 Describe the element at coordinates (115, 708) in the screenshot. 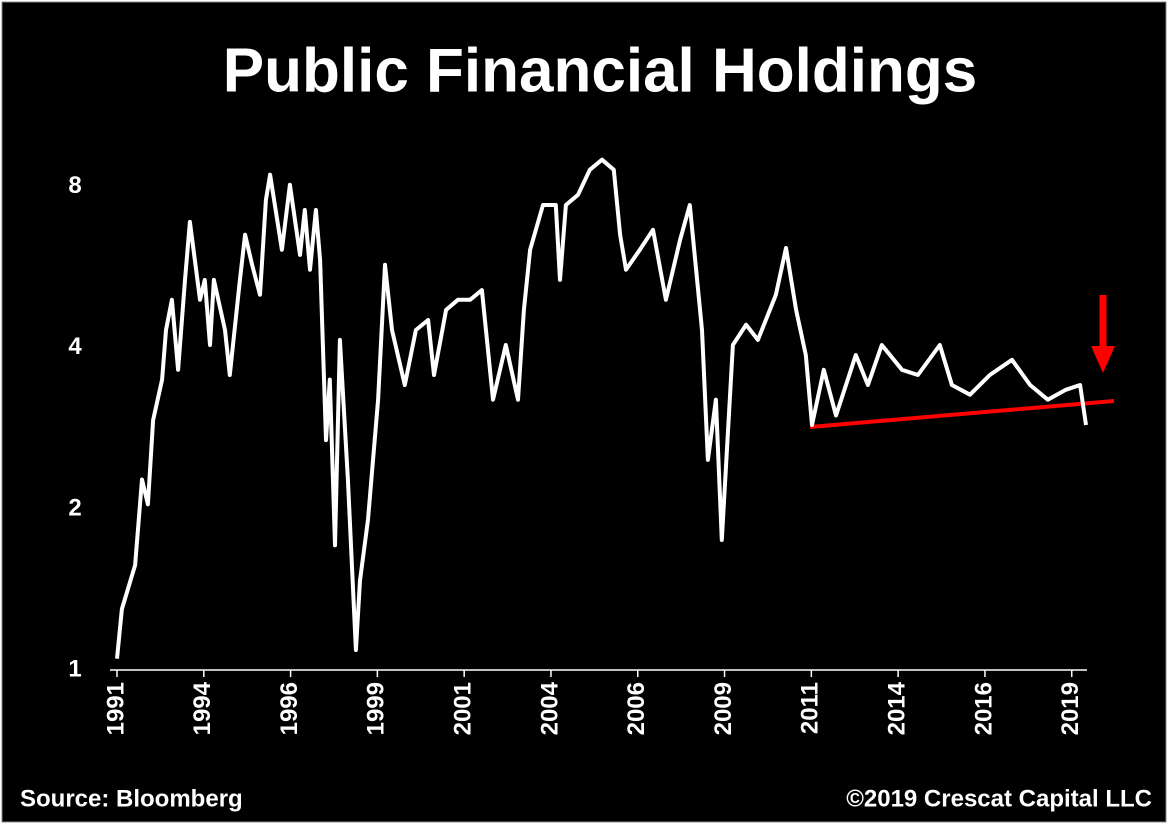

I see `x-tick-label: 1991` at that location.